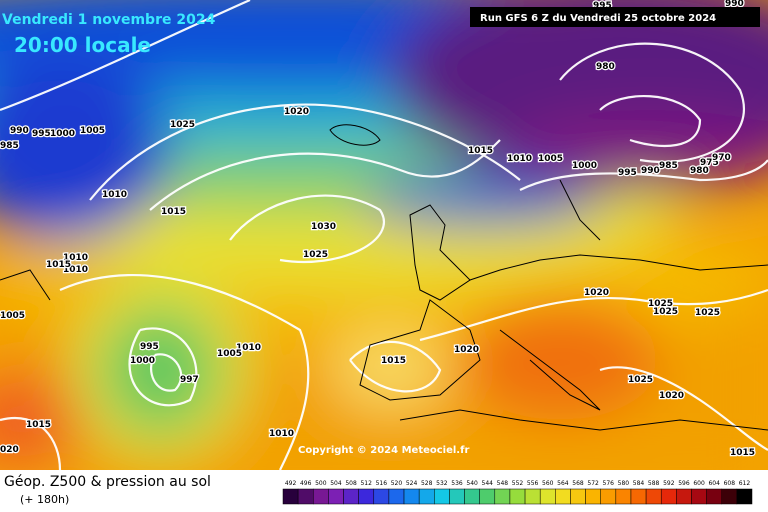  What do you see at coordinates (442, 483) in the screenshot?
I see `colorbar-label: 532` at bounding box center [442, 483].